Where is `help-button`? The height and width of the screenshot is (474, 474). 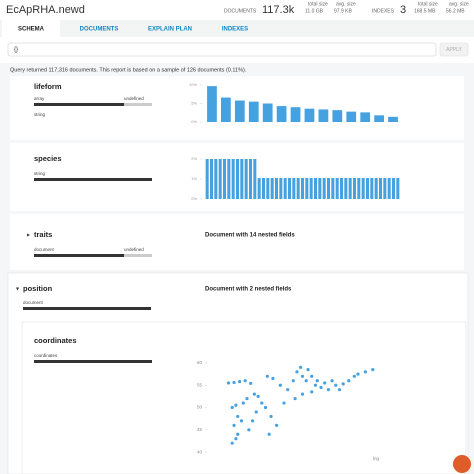 help-button is located at coordinates (462, 464).